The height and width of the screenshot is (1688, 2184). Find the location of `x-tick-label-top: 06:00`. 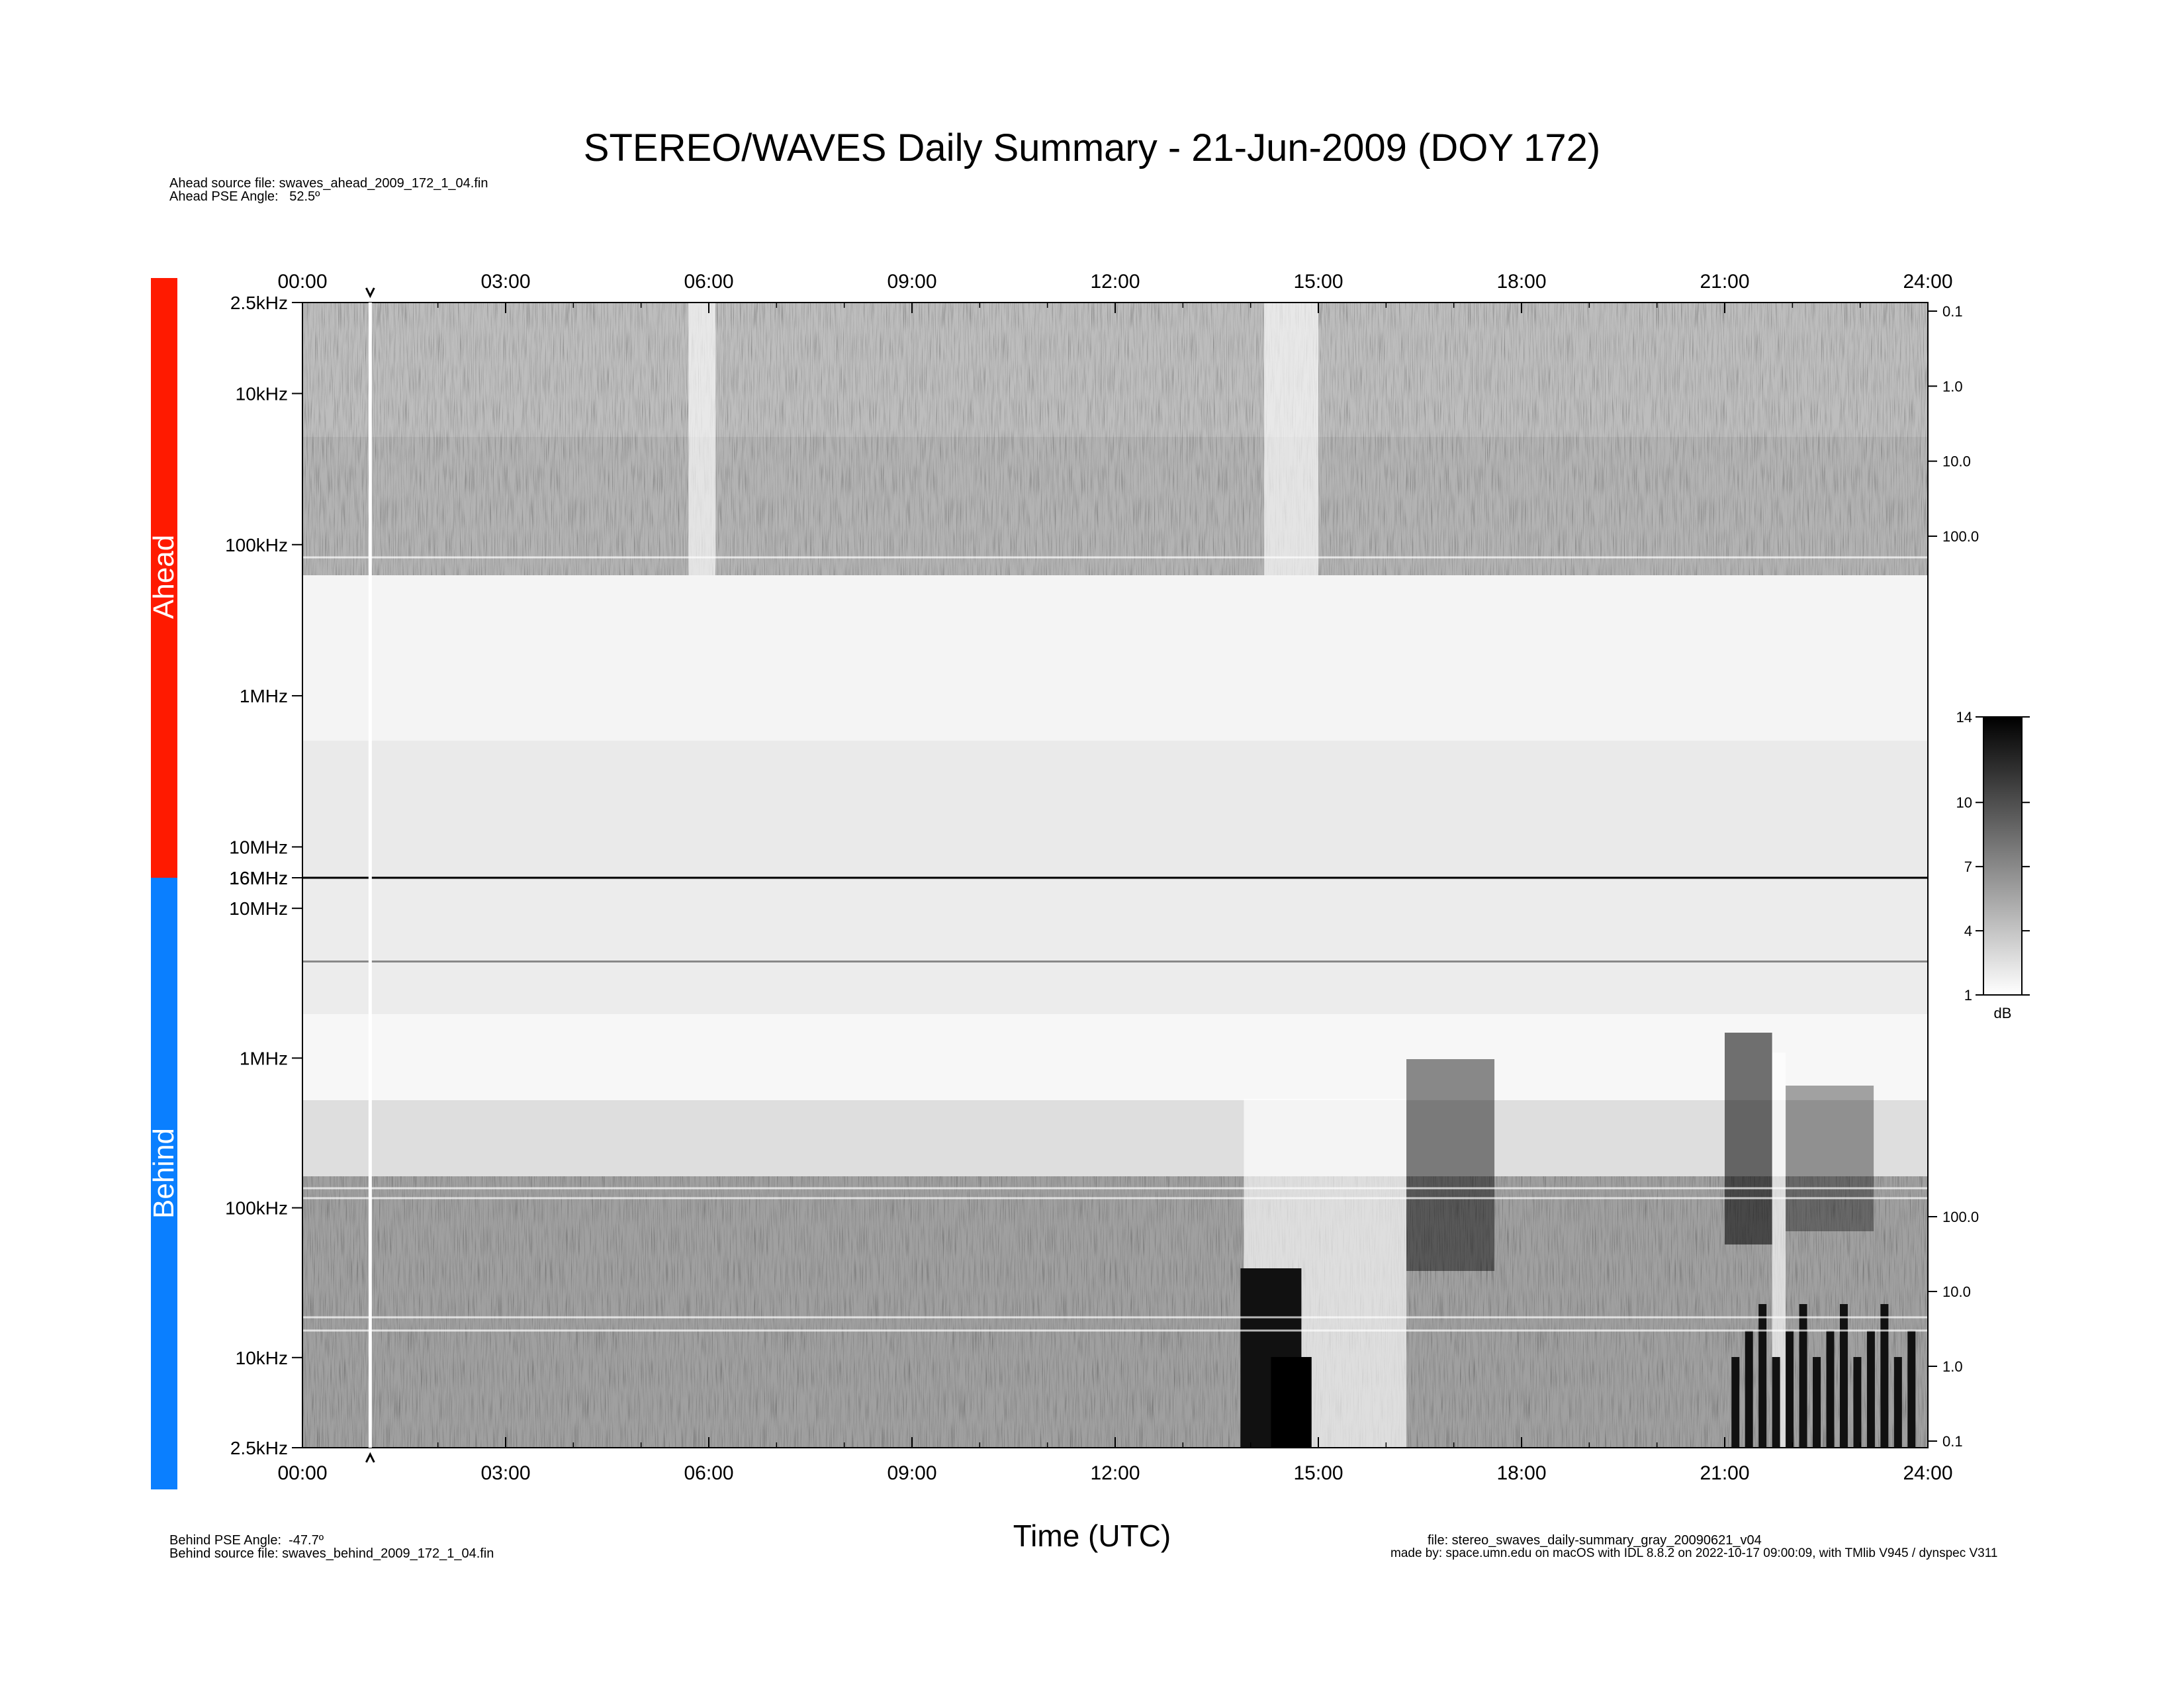

x-tick-label-top: 06:00 is located at coordinates (708, 282).